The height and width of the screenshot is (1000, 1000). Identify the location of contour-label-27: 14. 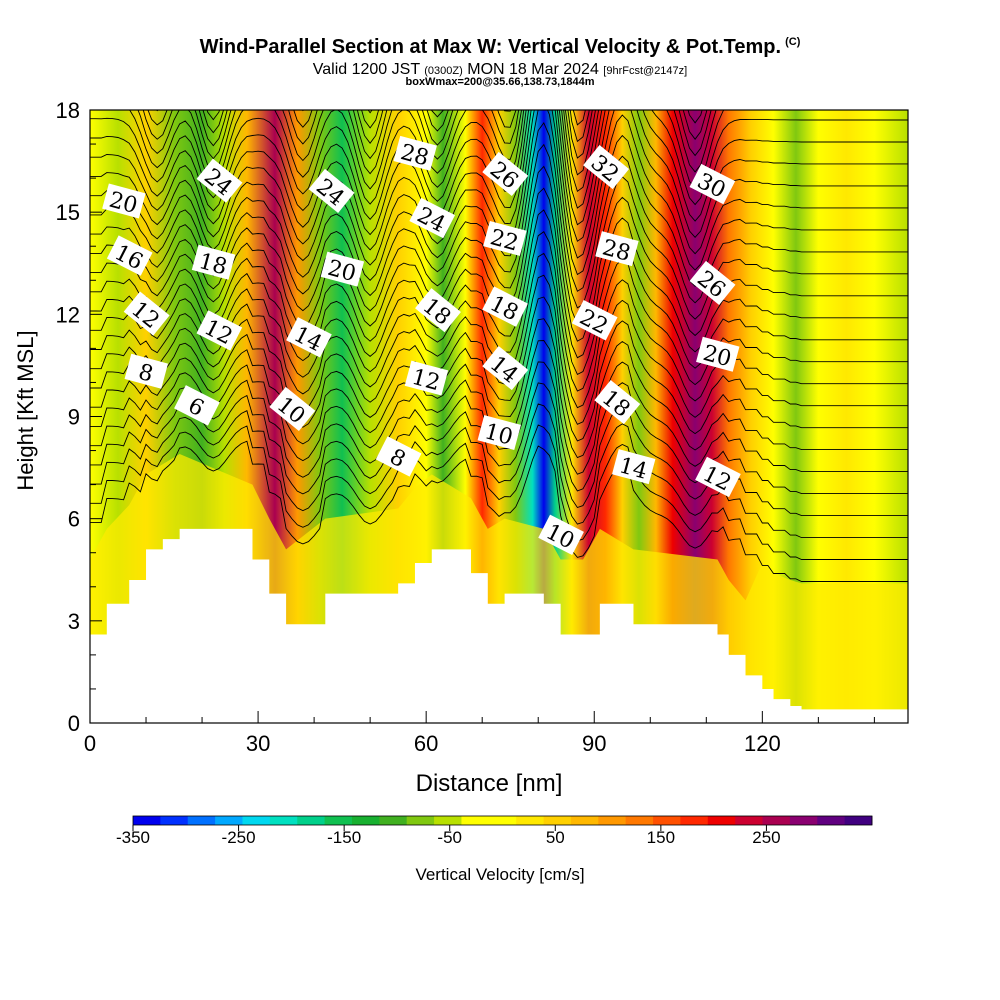
(634, 467).